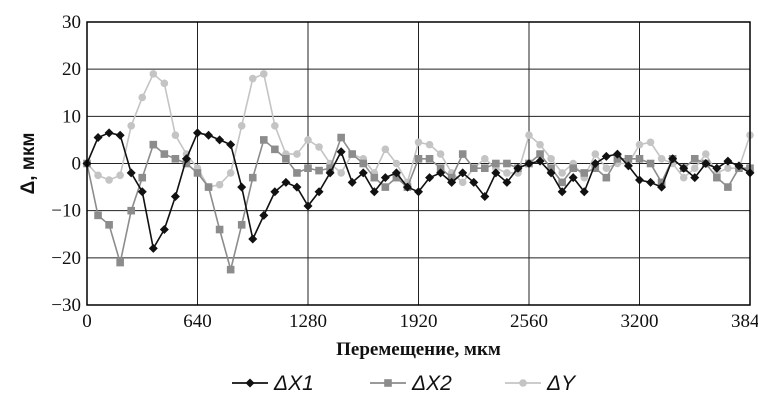 The width and height of the screenshot is (758, 398). I want to click on y-axis-label: Δ, мкм, so click(28, 164).